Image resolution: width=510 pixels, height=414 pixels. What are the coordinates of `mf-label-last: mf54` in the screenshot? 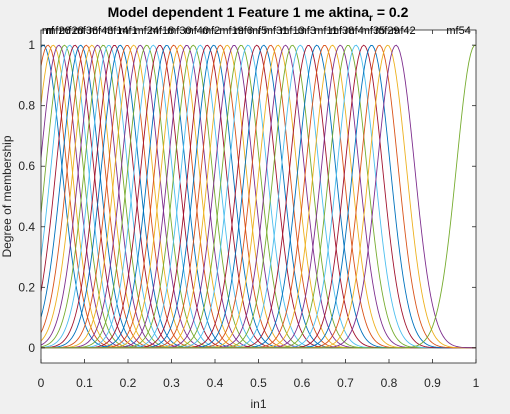 It's located at (458, 31).